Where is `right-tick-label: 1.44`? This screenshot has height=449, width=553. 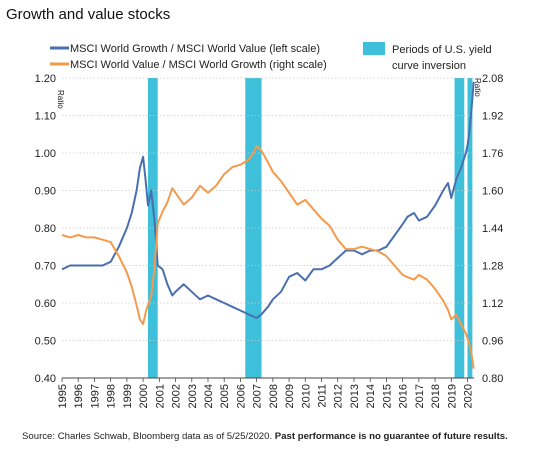 right-tick-label: 1.44 is located at coordinates (492, 229).